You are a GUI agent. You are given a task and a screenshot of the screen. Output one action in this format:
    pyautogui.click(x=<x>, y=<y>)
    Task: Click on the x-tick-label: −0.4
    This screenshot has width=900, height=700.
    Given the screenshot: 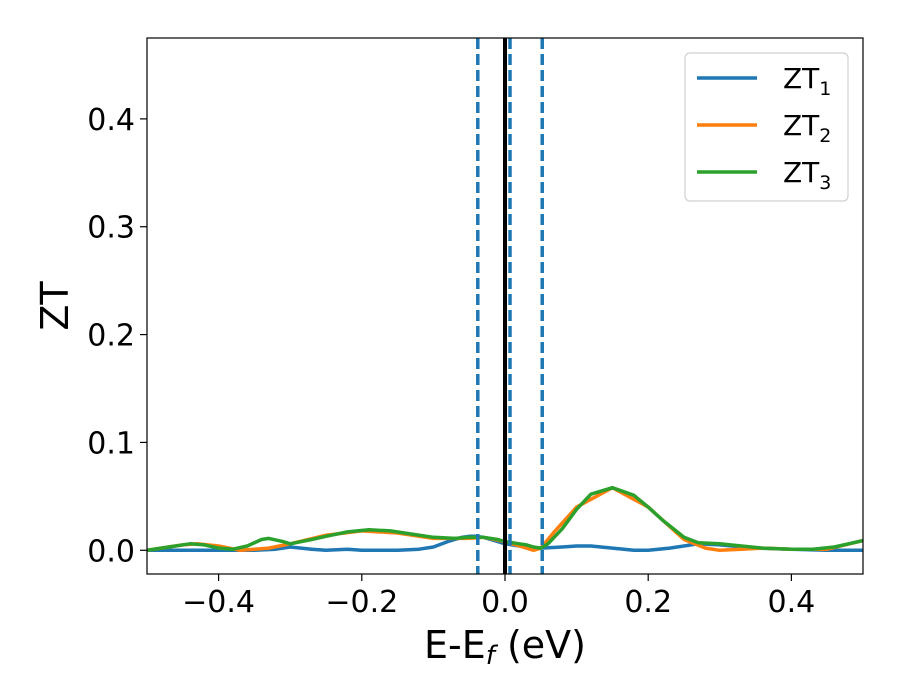 What is the action you would take?
    pyautogui.click(x=218, y=602)
    